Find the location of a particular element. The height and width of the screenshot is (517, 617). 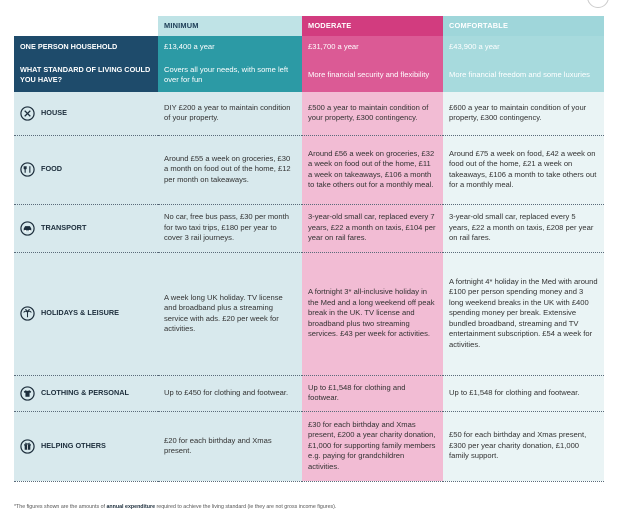

category-label-cell: HELPING OTHERS is located at coordinates (86, 446).